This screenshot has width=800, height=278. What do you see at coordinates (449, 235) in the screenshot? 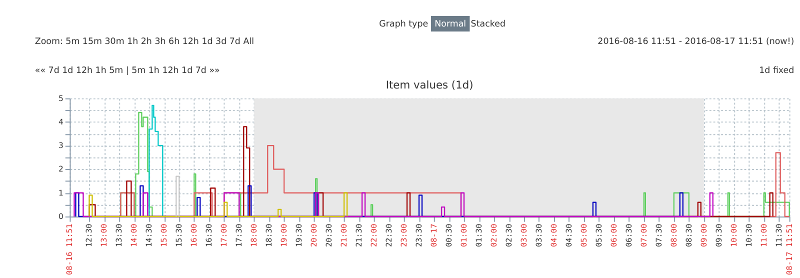
I see `x-tick-label: 00:30` at bounding box center [449, 235].